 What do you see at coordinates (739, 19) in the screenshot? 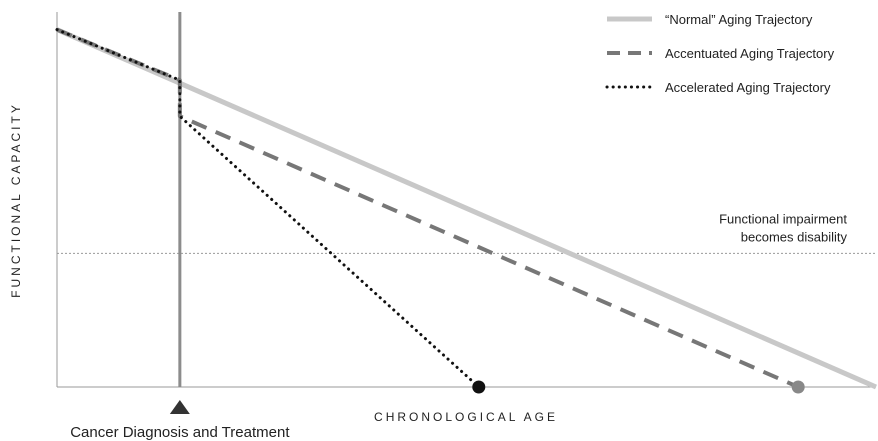
I see `legend-label-solid: “Normal” Aging Trajectory` at bounding box center [739, 19].